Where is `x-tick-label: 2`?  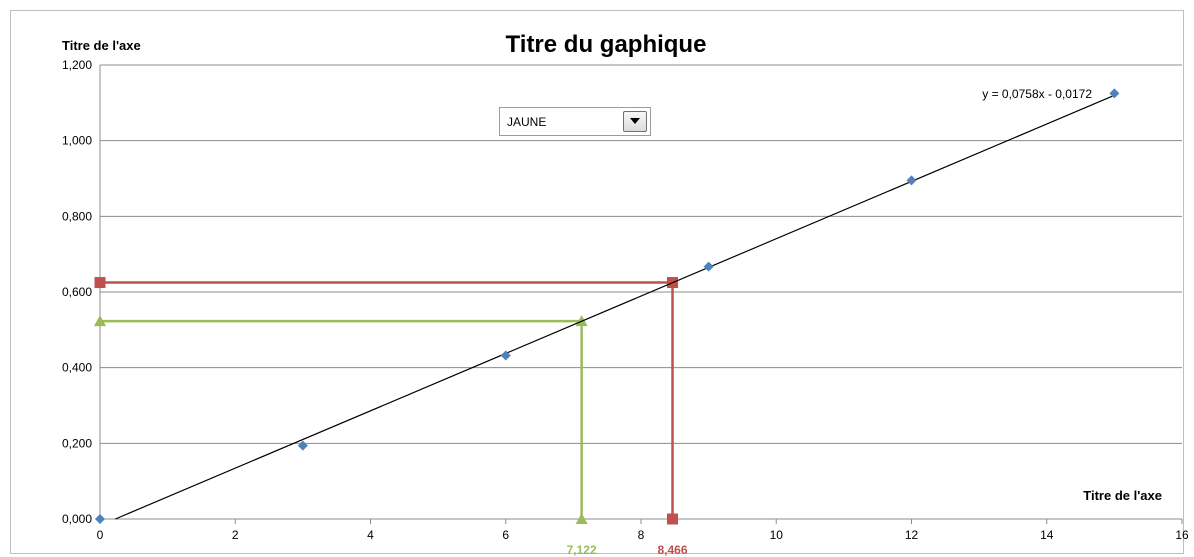 x-tick-label: 2 is located at coordinates (235, 535).